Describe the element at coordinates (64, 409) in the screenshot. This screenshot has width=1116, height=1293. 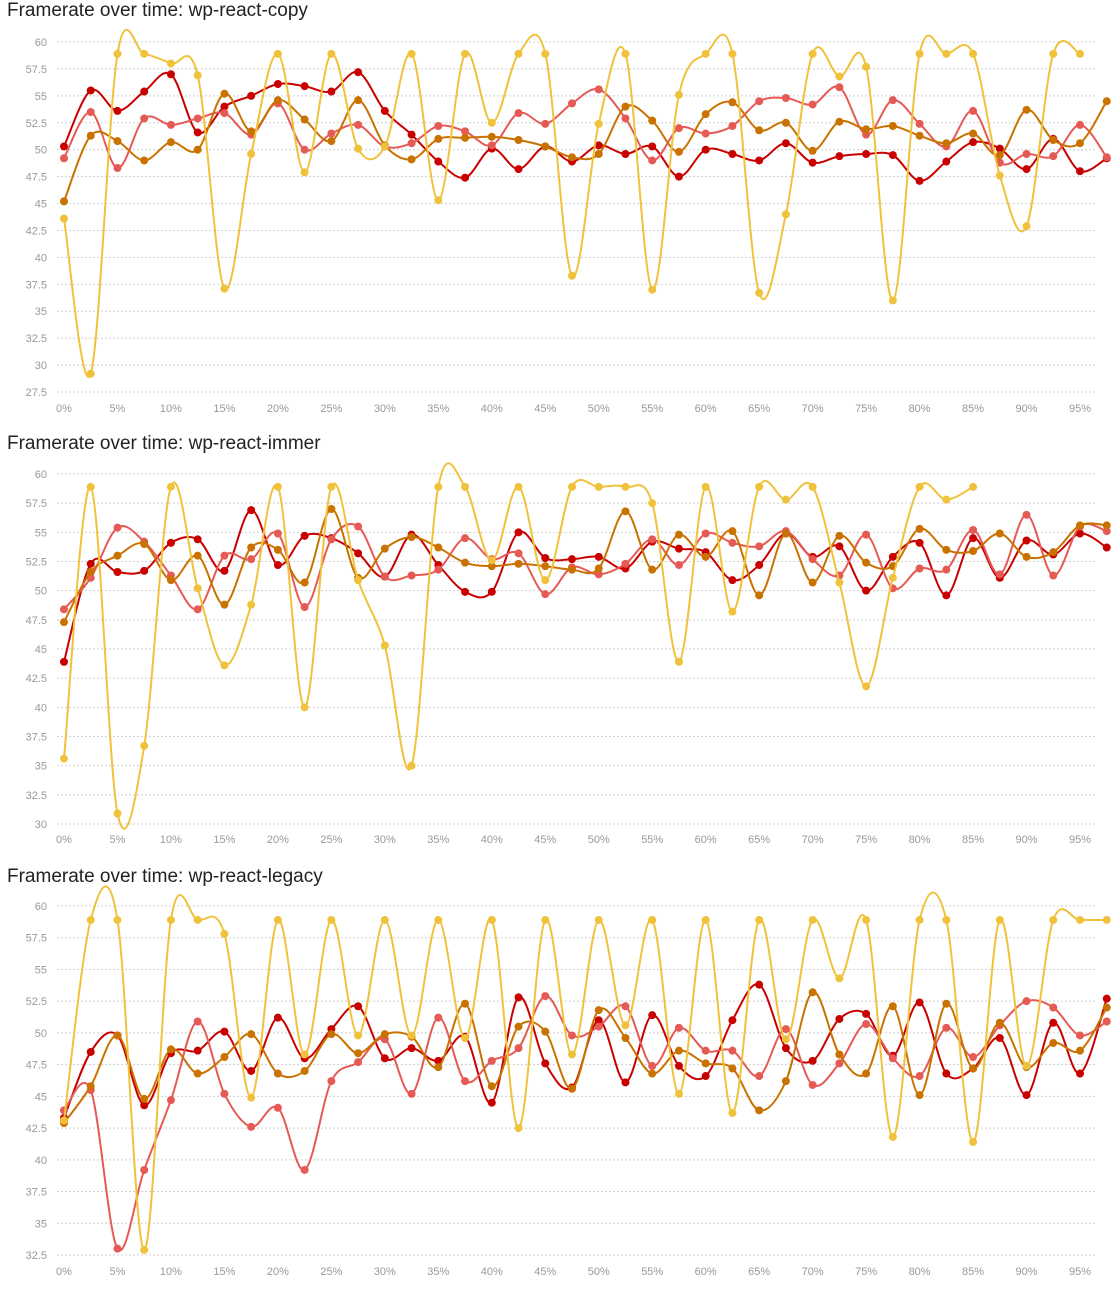
I see `x-tick-label: 0%` at that location.